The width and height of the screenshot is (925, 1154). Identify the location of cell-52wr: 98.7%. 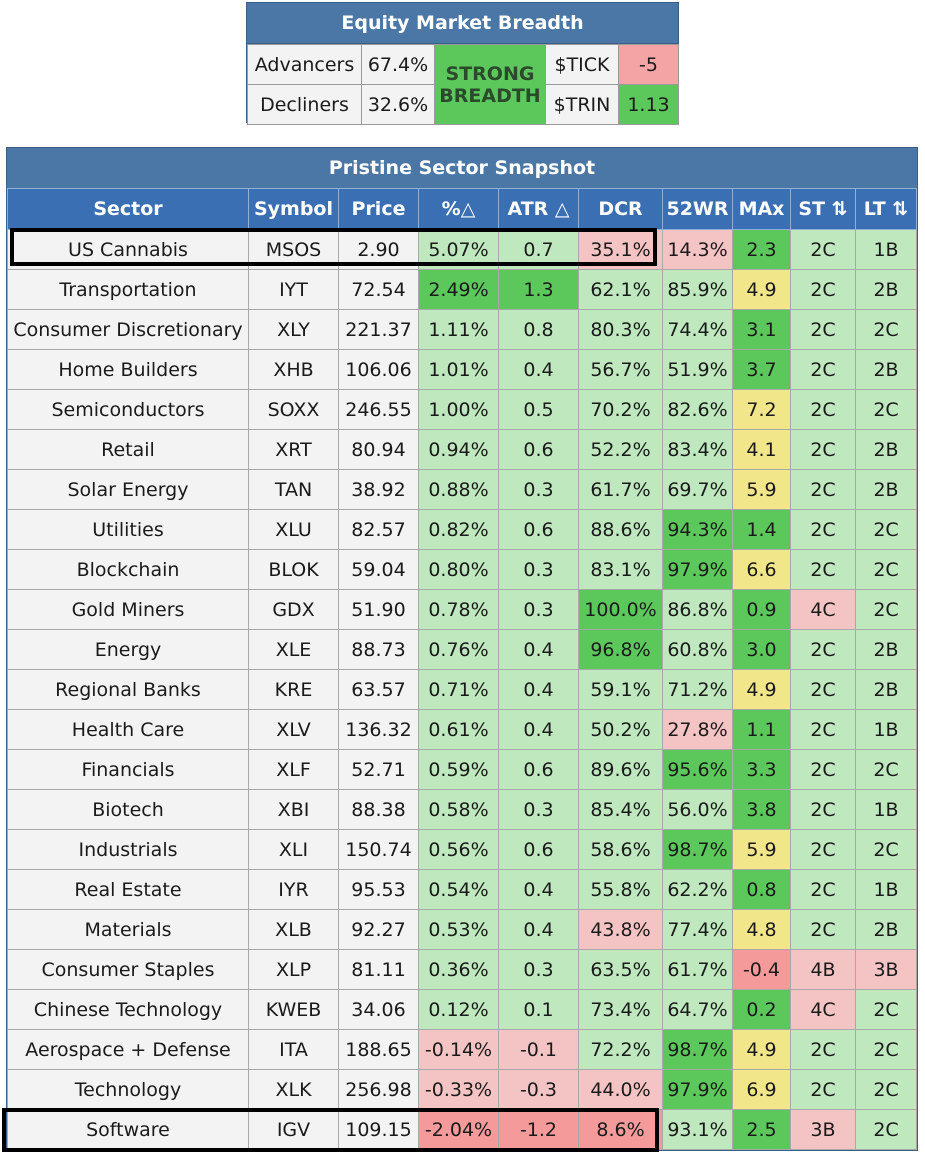
(697, 849).